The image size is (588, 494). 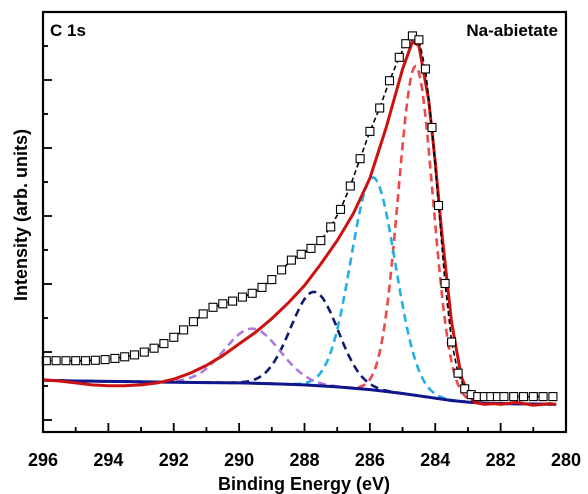 What do you see at coordinates (174, 460) in the screenshot?
I see `x-tick-label: 292` at bounding box center [174, 460].